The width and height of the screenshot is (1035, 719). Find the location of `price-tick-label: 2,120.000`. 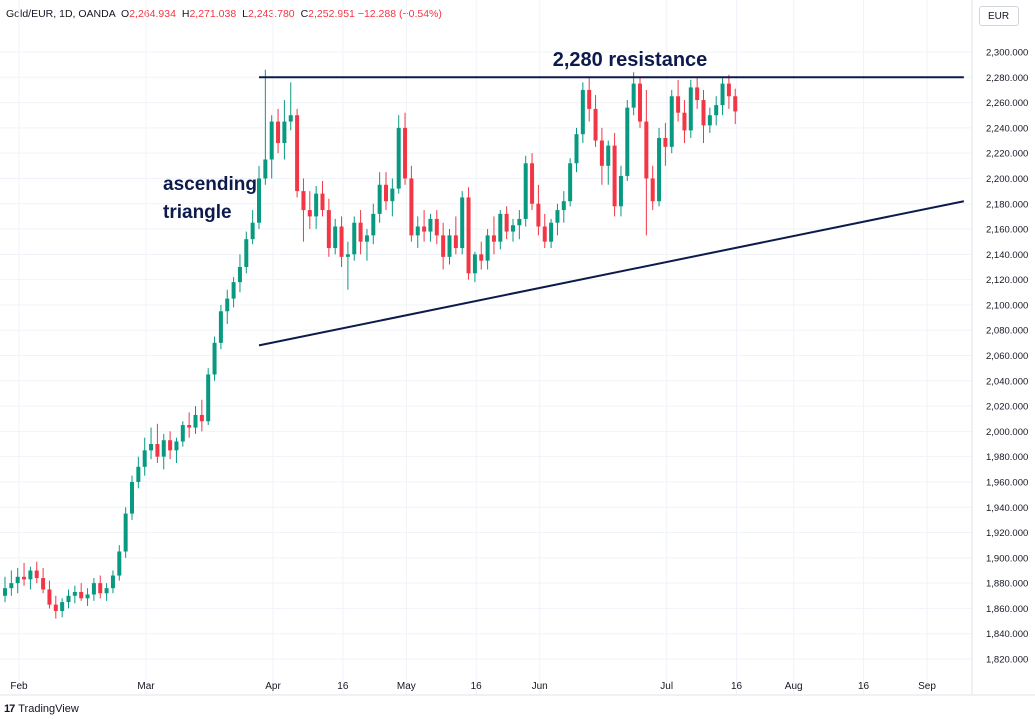

price-tick-label: 2,120.000 is located at coordinates (1007, 280).